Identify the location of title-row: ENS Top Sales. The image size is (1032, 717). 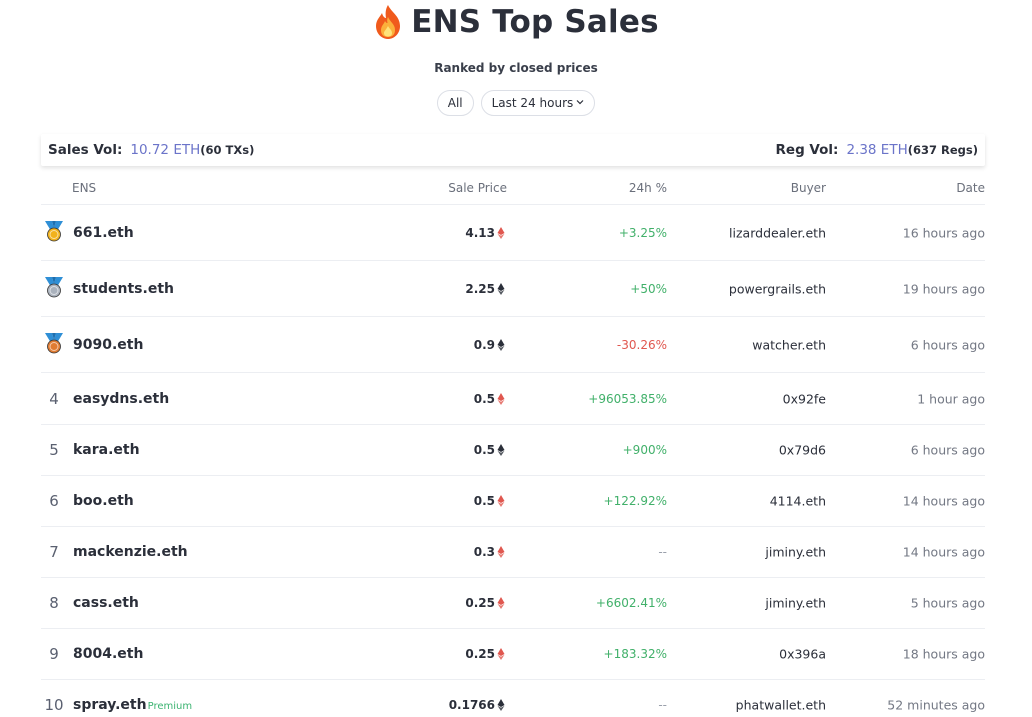
(516, 22).